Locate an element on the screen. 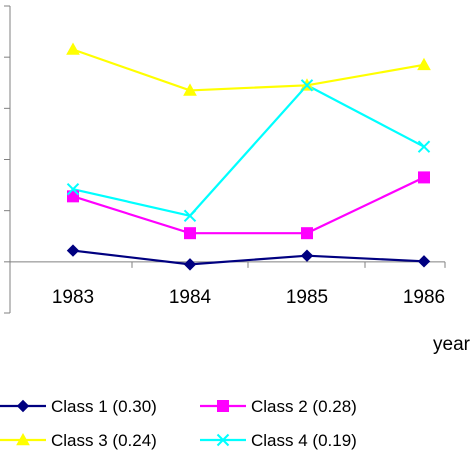  x-tick-label: 1986 is located at coordinates (424, 297).